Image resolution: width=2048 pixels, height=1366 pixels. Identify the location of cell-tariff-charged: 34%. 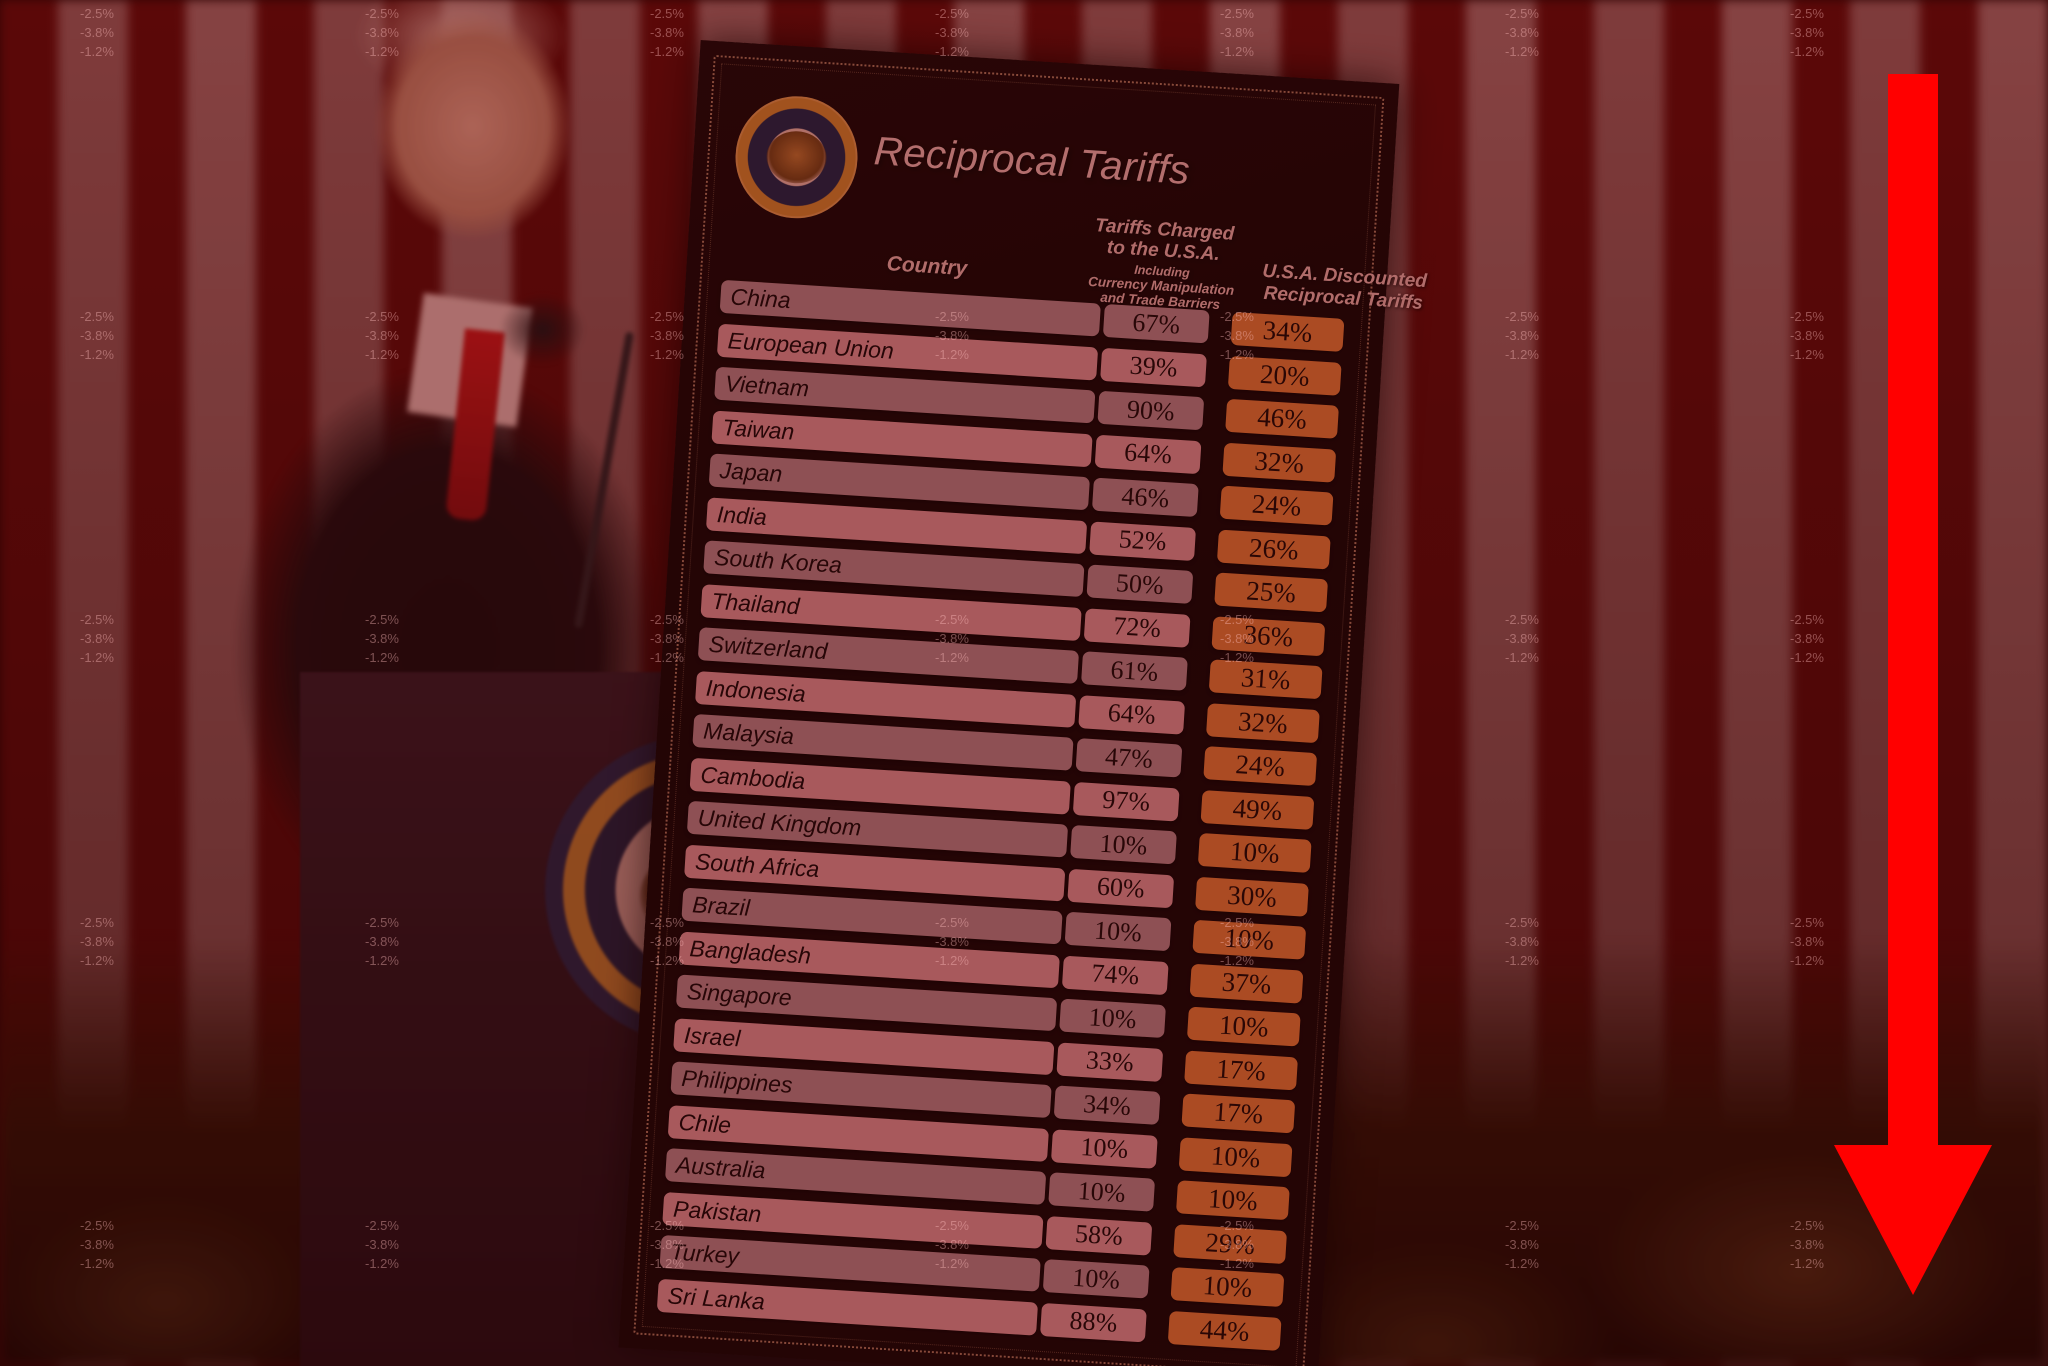
(1107, 1105).